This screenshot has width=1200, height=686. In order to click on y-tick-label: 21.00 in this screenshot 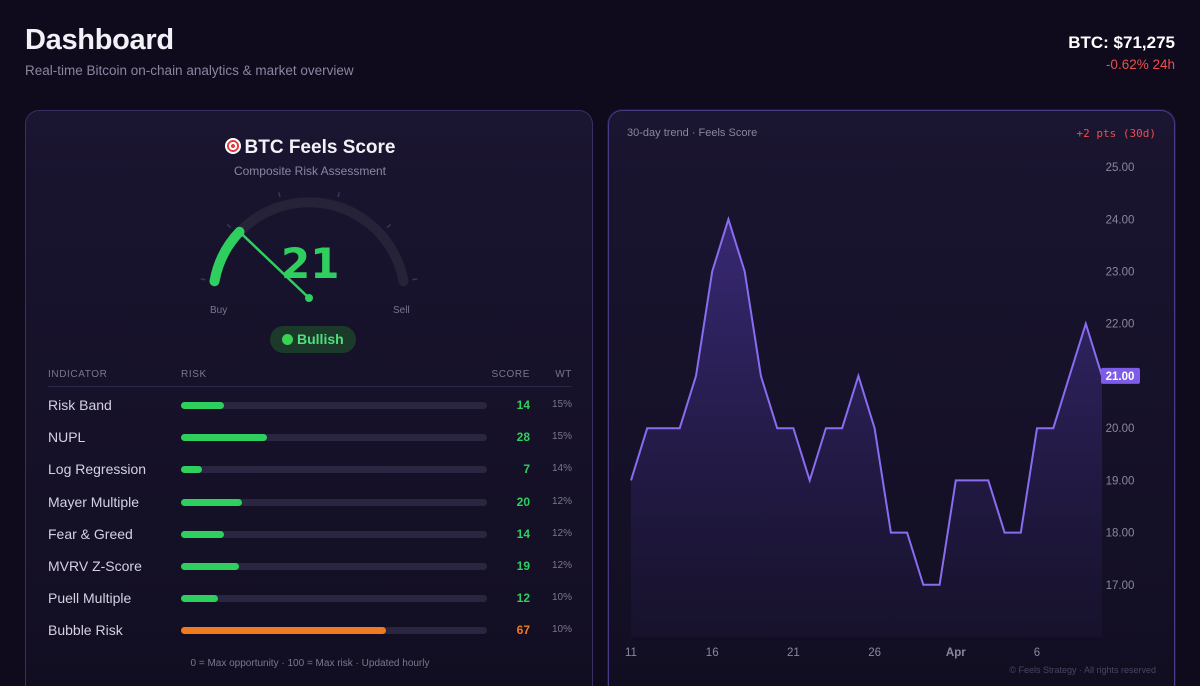, I will do `click(1120, 377)`.